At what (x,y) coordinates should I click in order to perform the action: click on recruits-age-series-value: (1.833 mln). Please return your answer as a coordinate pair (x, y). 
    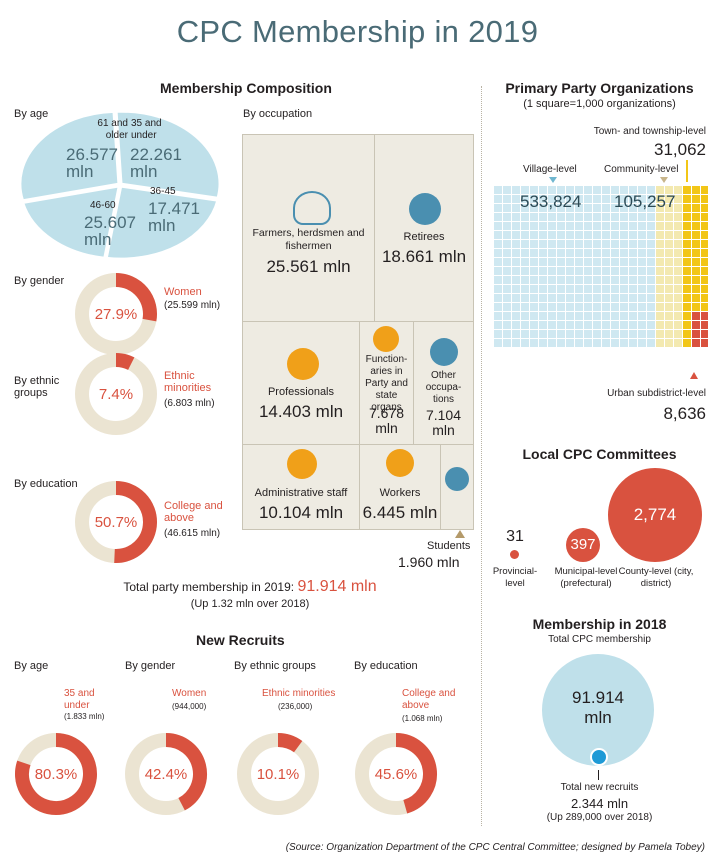
    Looking at the image, I should click on (84, 716).